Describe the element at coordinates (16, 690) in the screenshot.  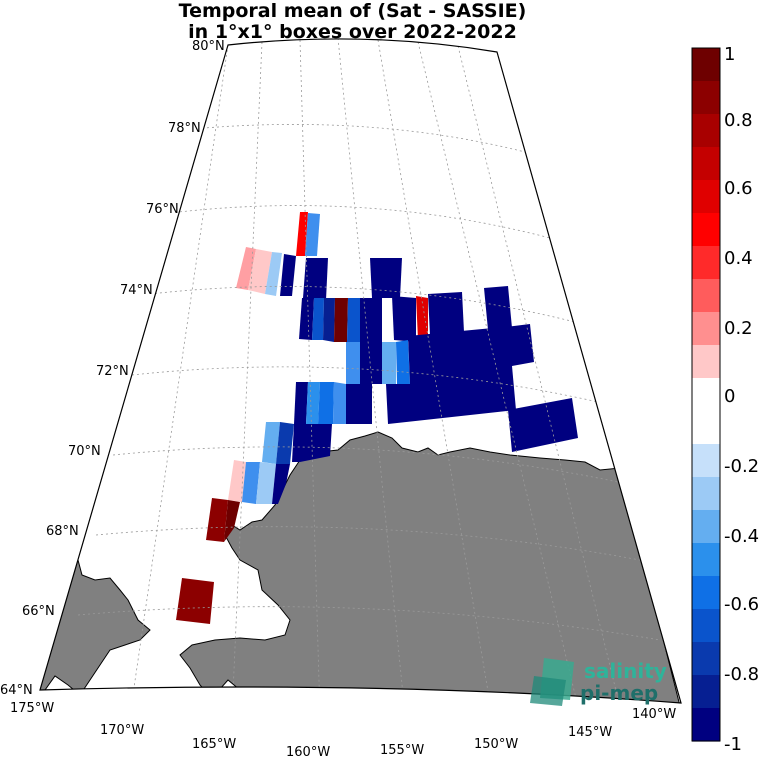
I see `lat-label: 64°N` at that location.